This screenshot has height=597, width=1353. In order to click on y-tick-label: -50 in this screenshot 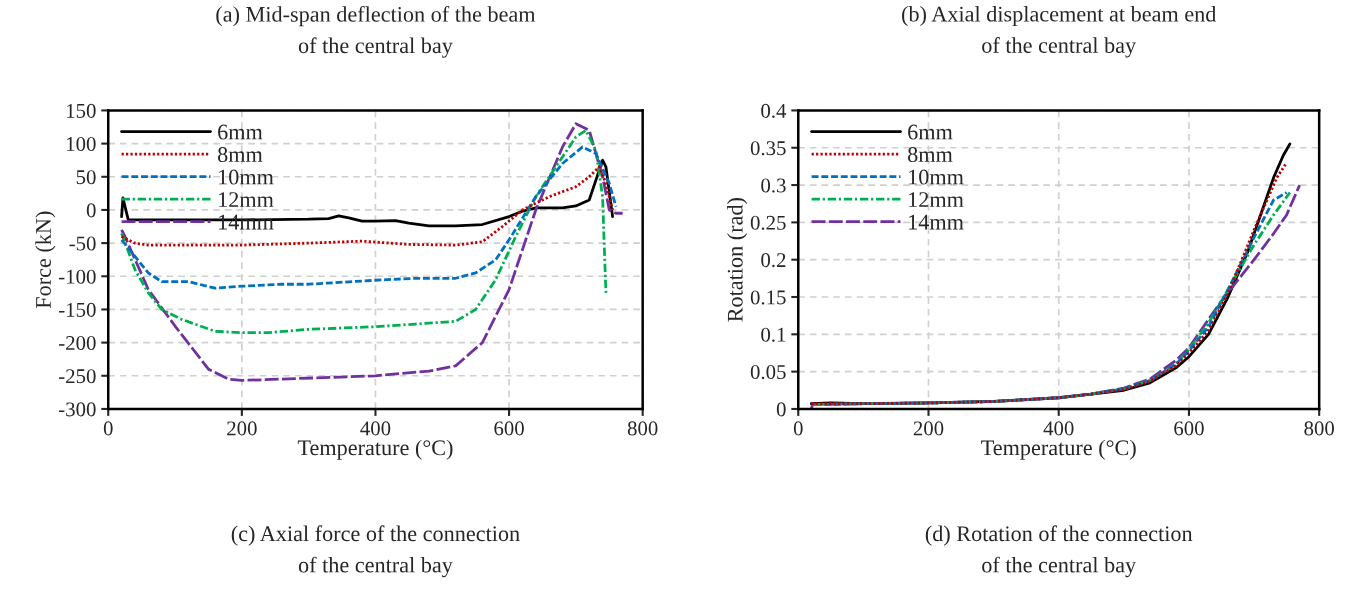, I will do `click(82, 243)`.